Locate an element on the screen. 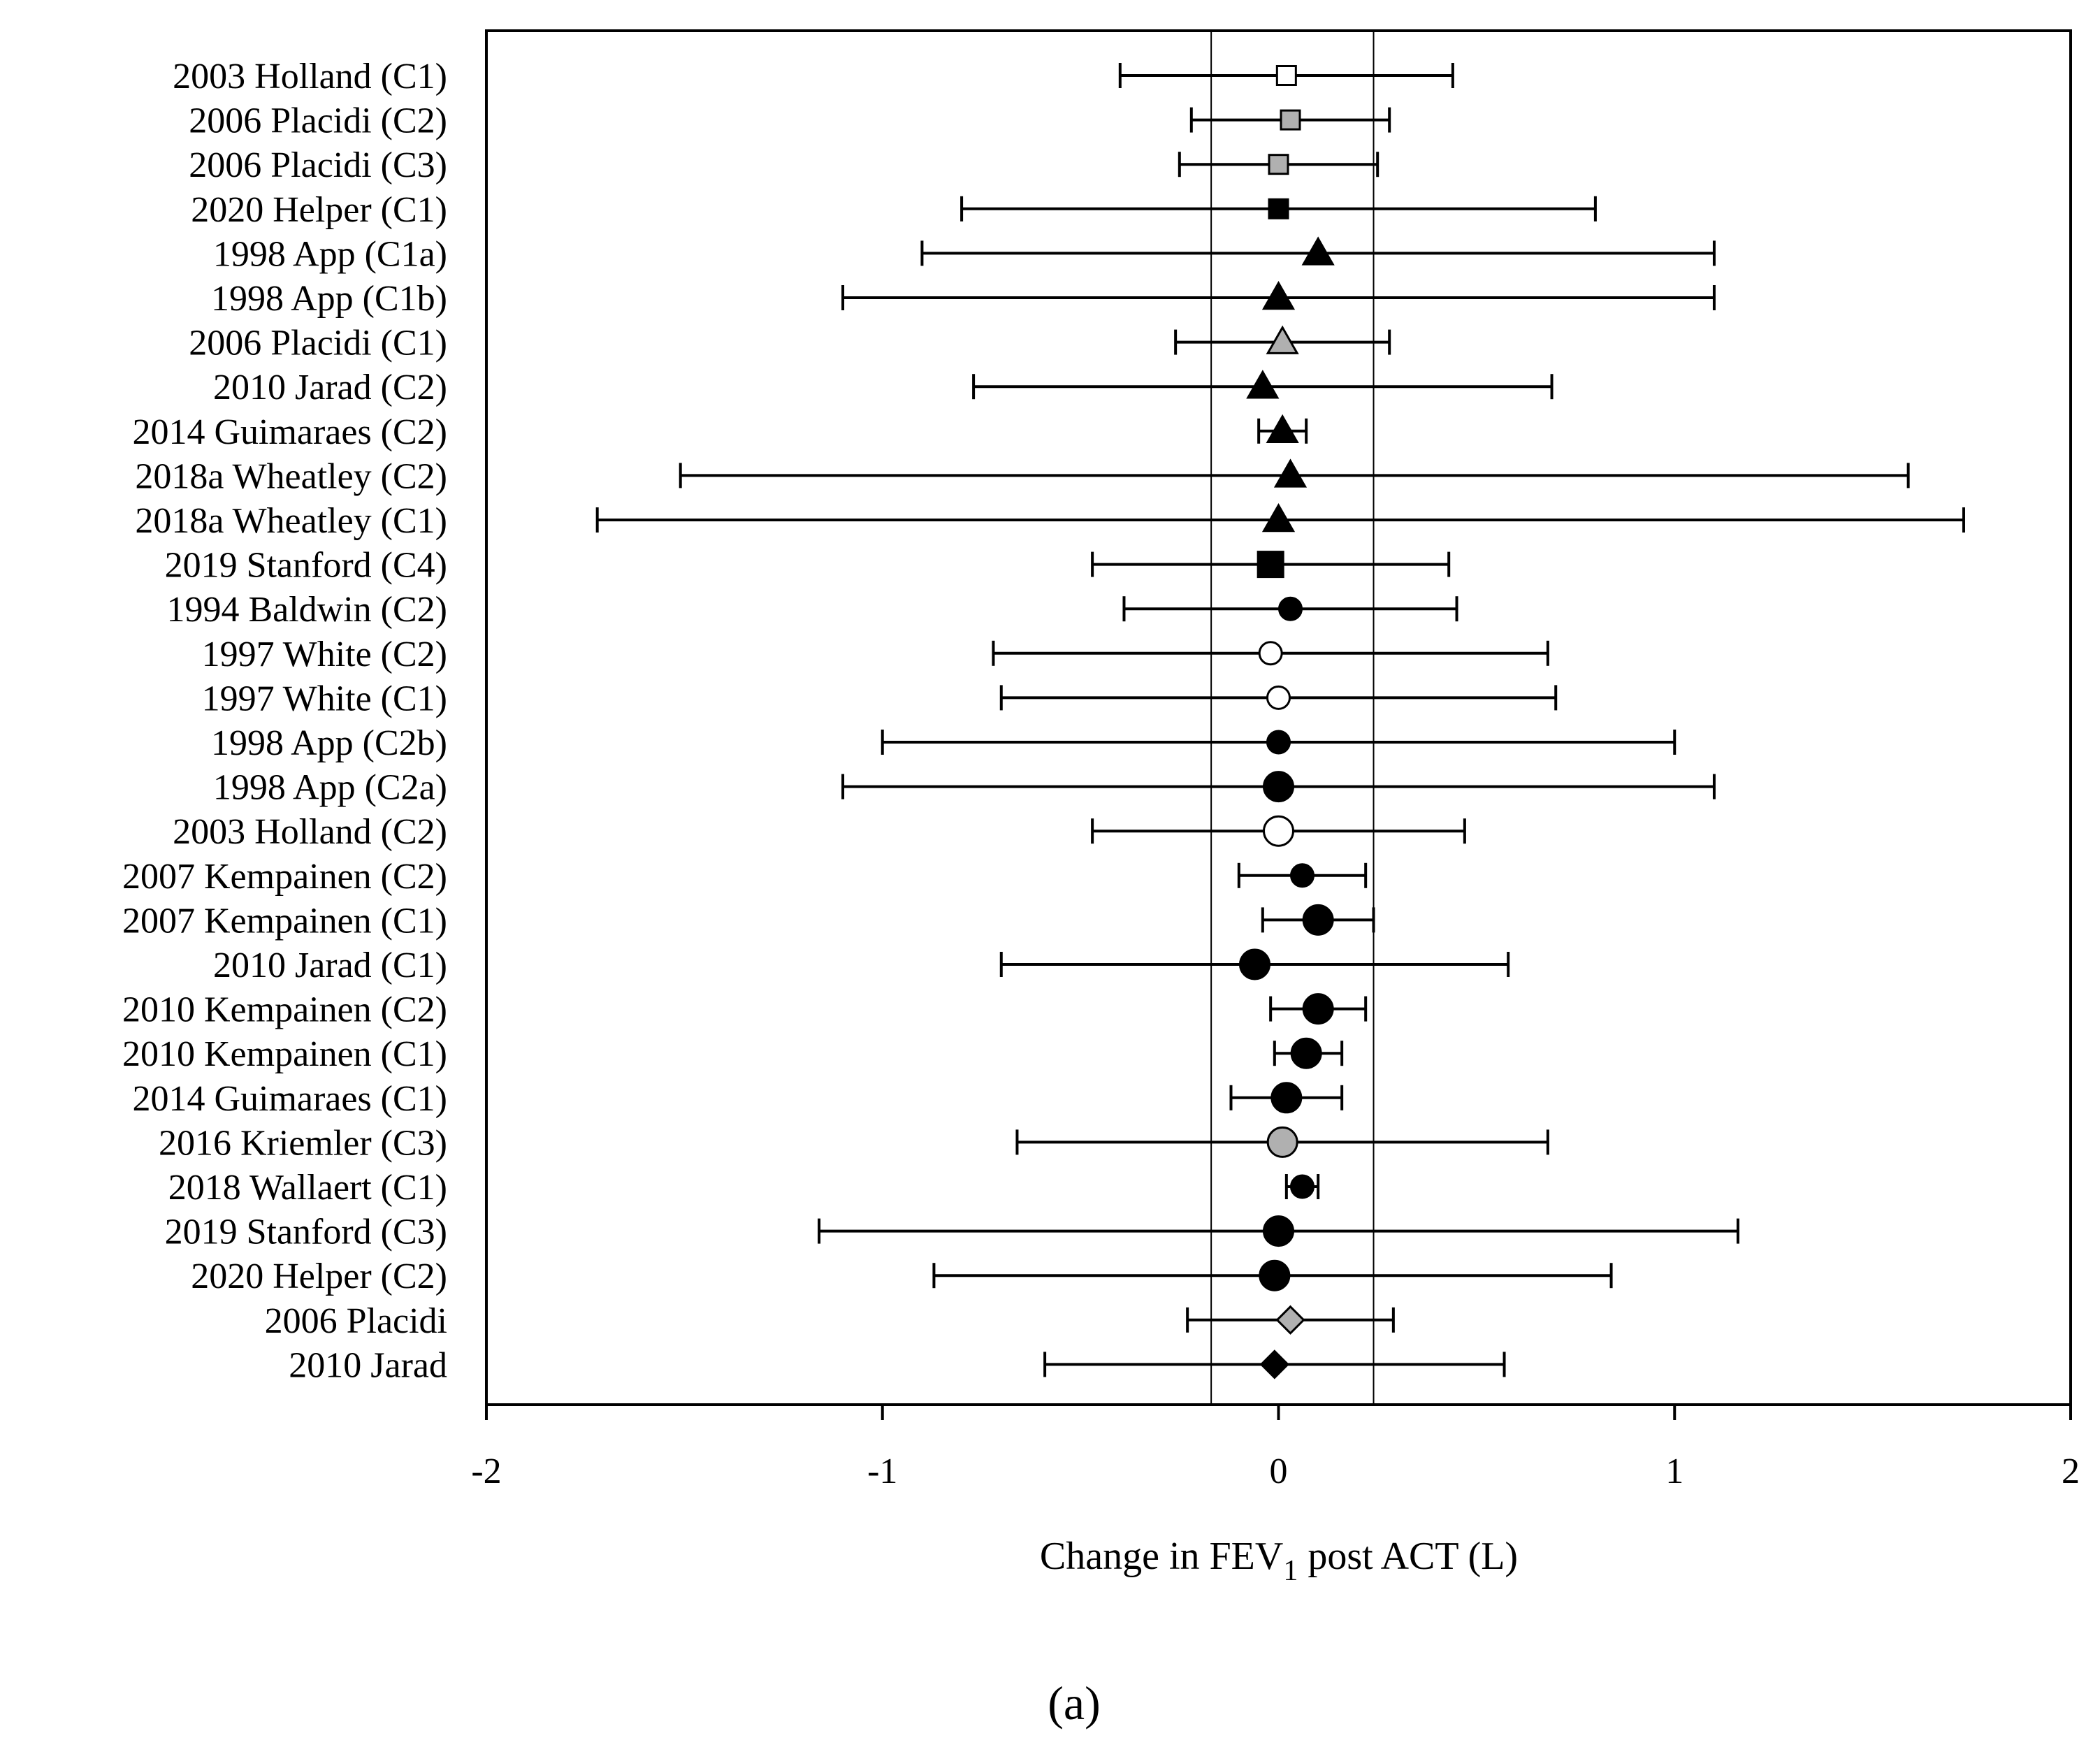  study-label: 2007 Kempainen (C1) is located at coordinates (284, 921).